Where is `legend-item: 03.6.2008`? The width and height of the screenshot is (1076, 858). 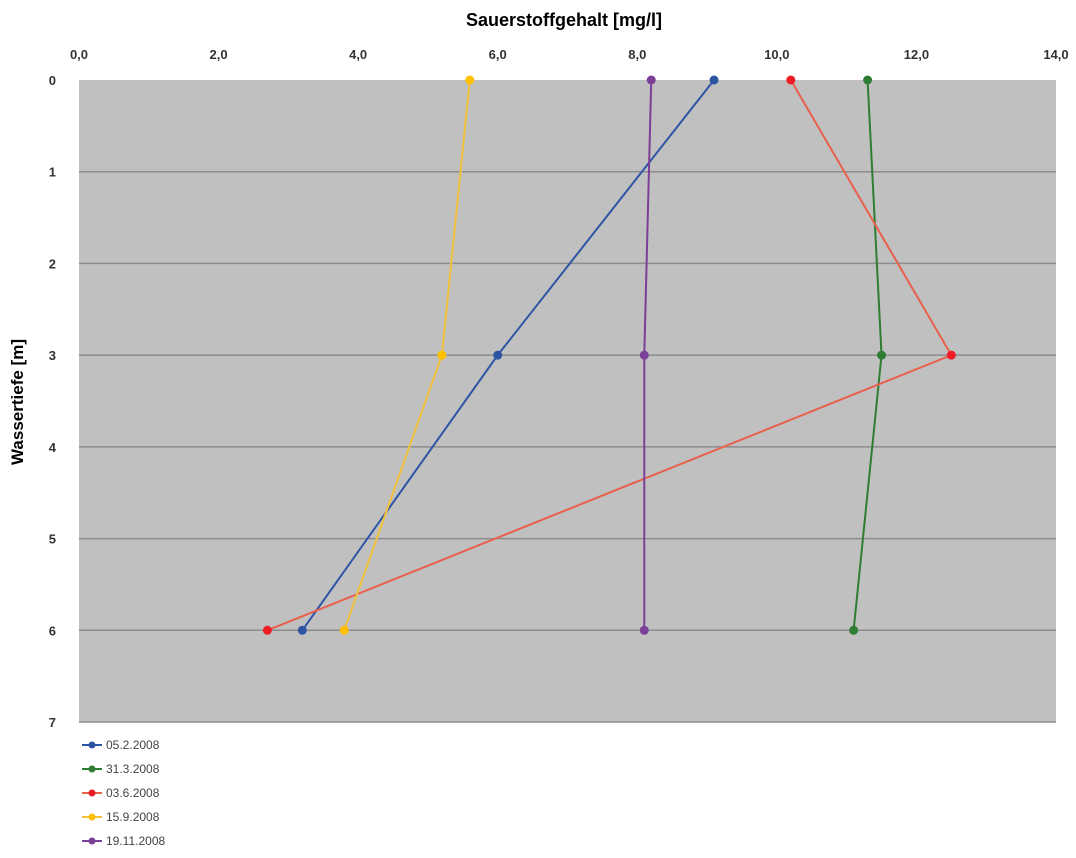
legend-item: 03.6.2008 is located at coordinates (121, 793).